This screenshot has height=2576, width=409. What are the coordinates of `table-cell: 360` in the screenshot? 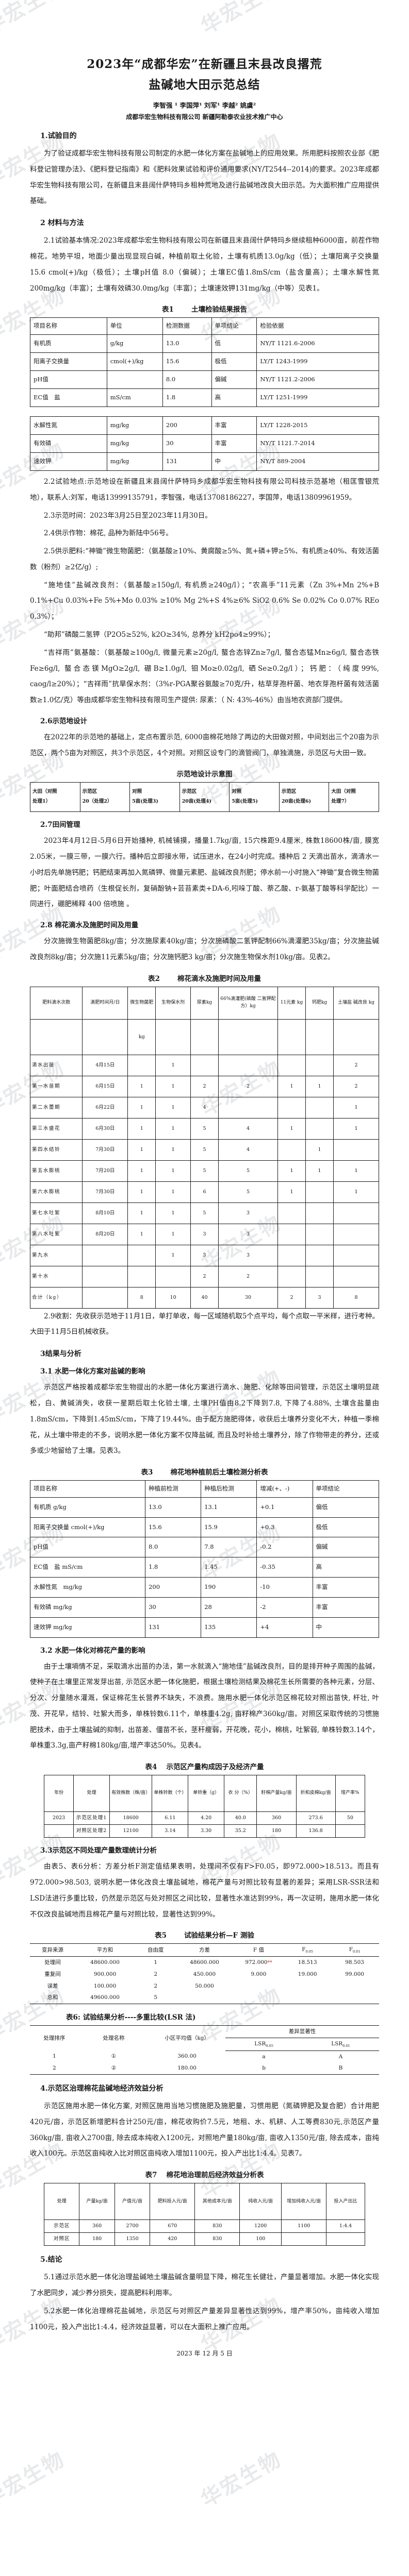 It's located at (276, 1818).